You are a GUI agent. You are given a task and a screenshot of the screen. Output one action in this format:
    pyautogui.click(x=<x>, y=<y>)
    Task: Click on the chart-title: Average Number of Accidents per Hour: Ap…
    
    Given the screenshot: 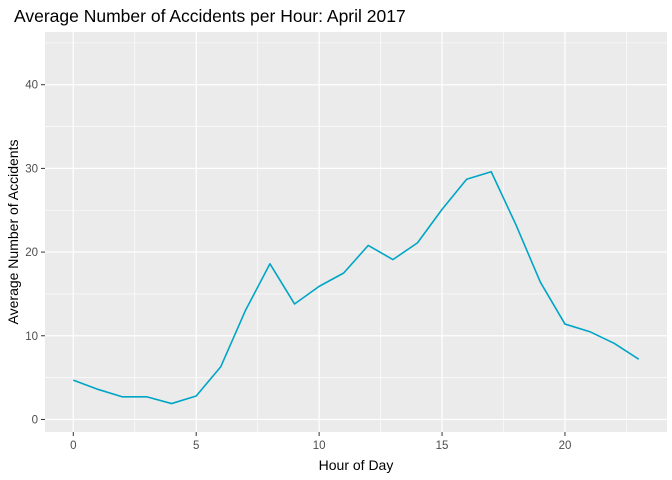 What is the action you would take?
    pyautogui.click(x=210, y=16)
    